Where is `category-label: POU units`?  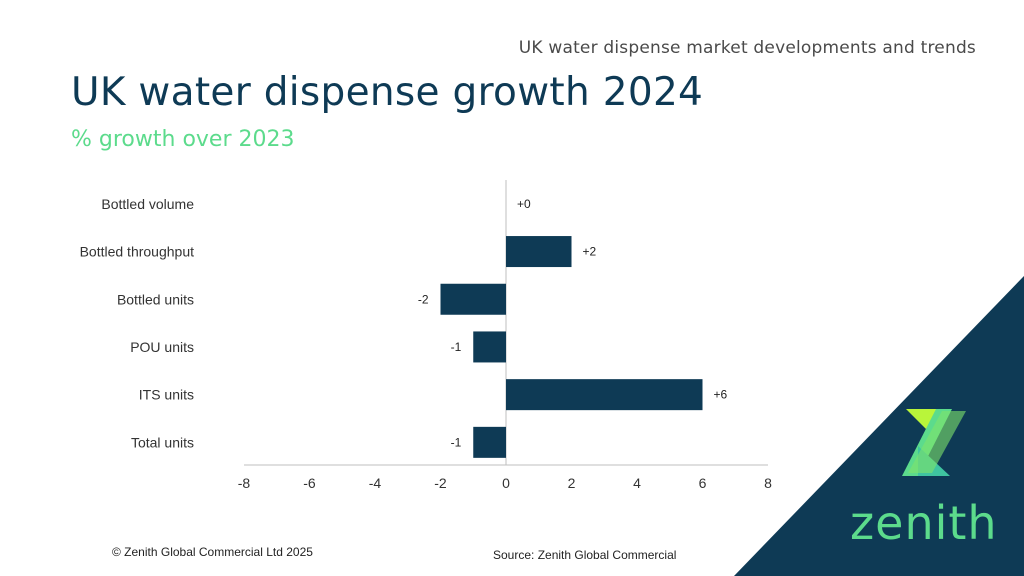
category-label: POU units is located at coordinates (162, 347).